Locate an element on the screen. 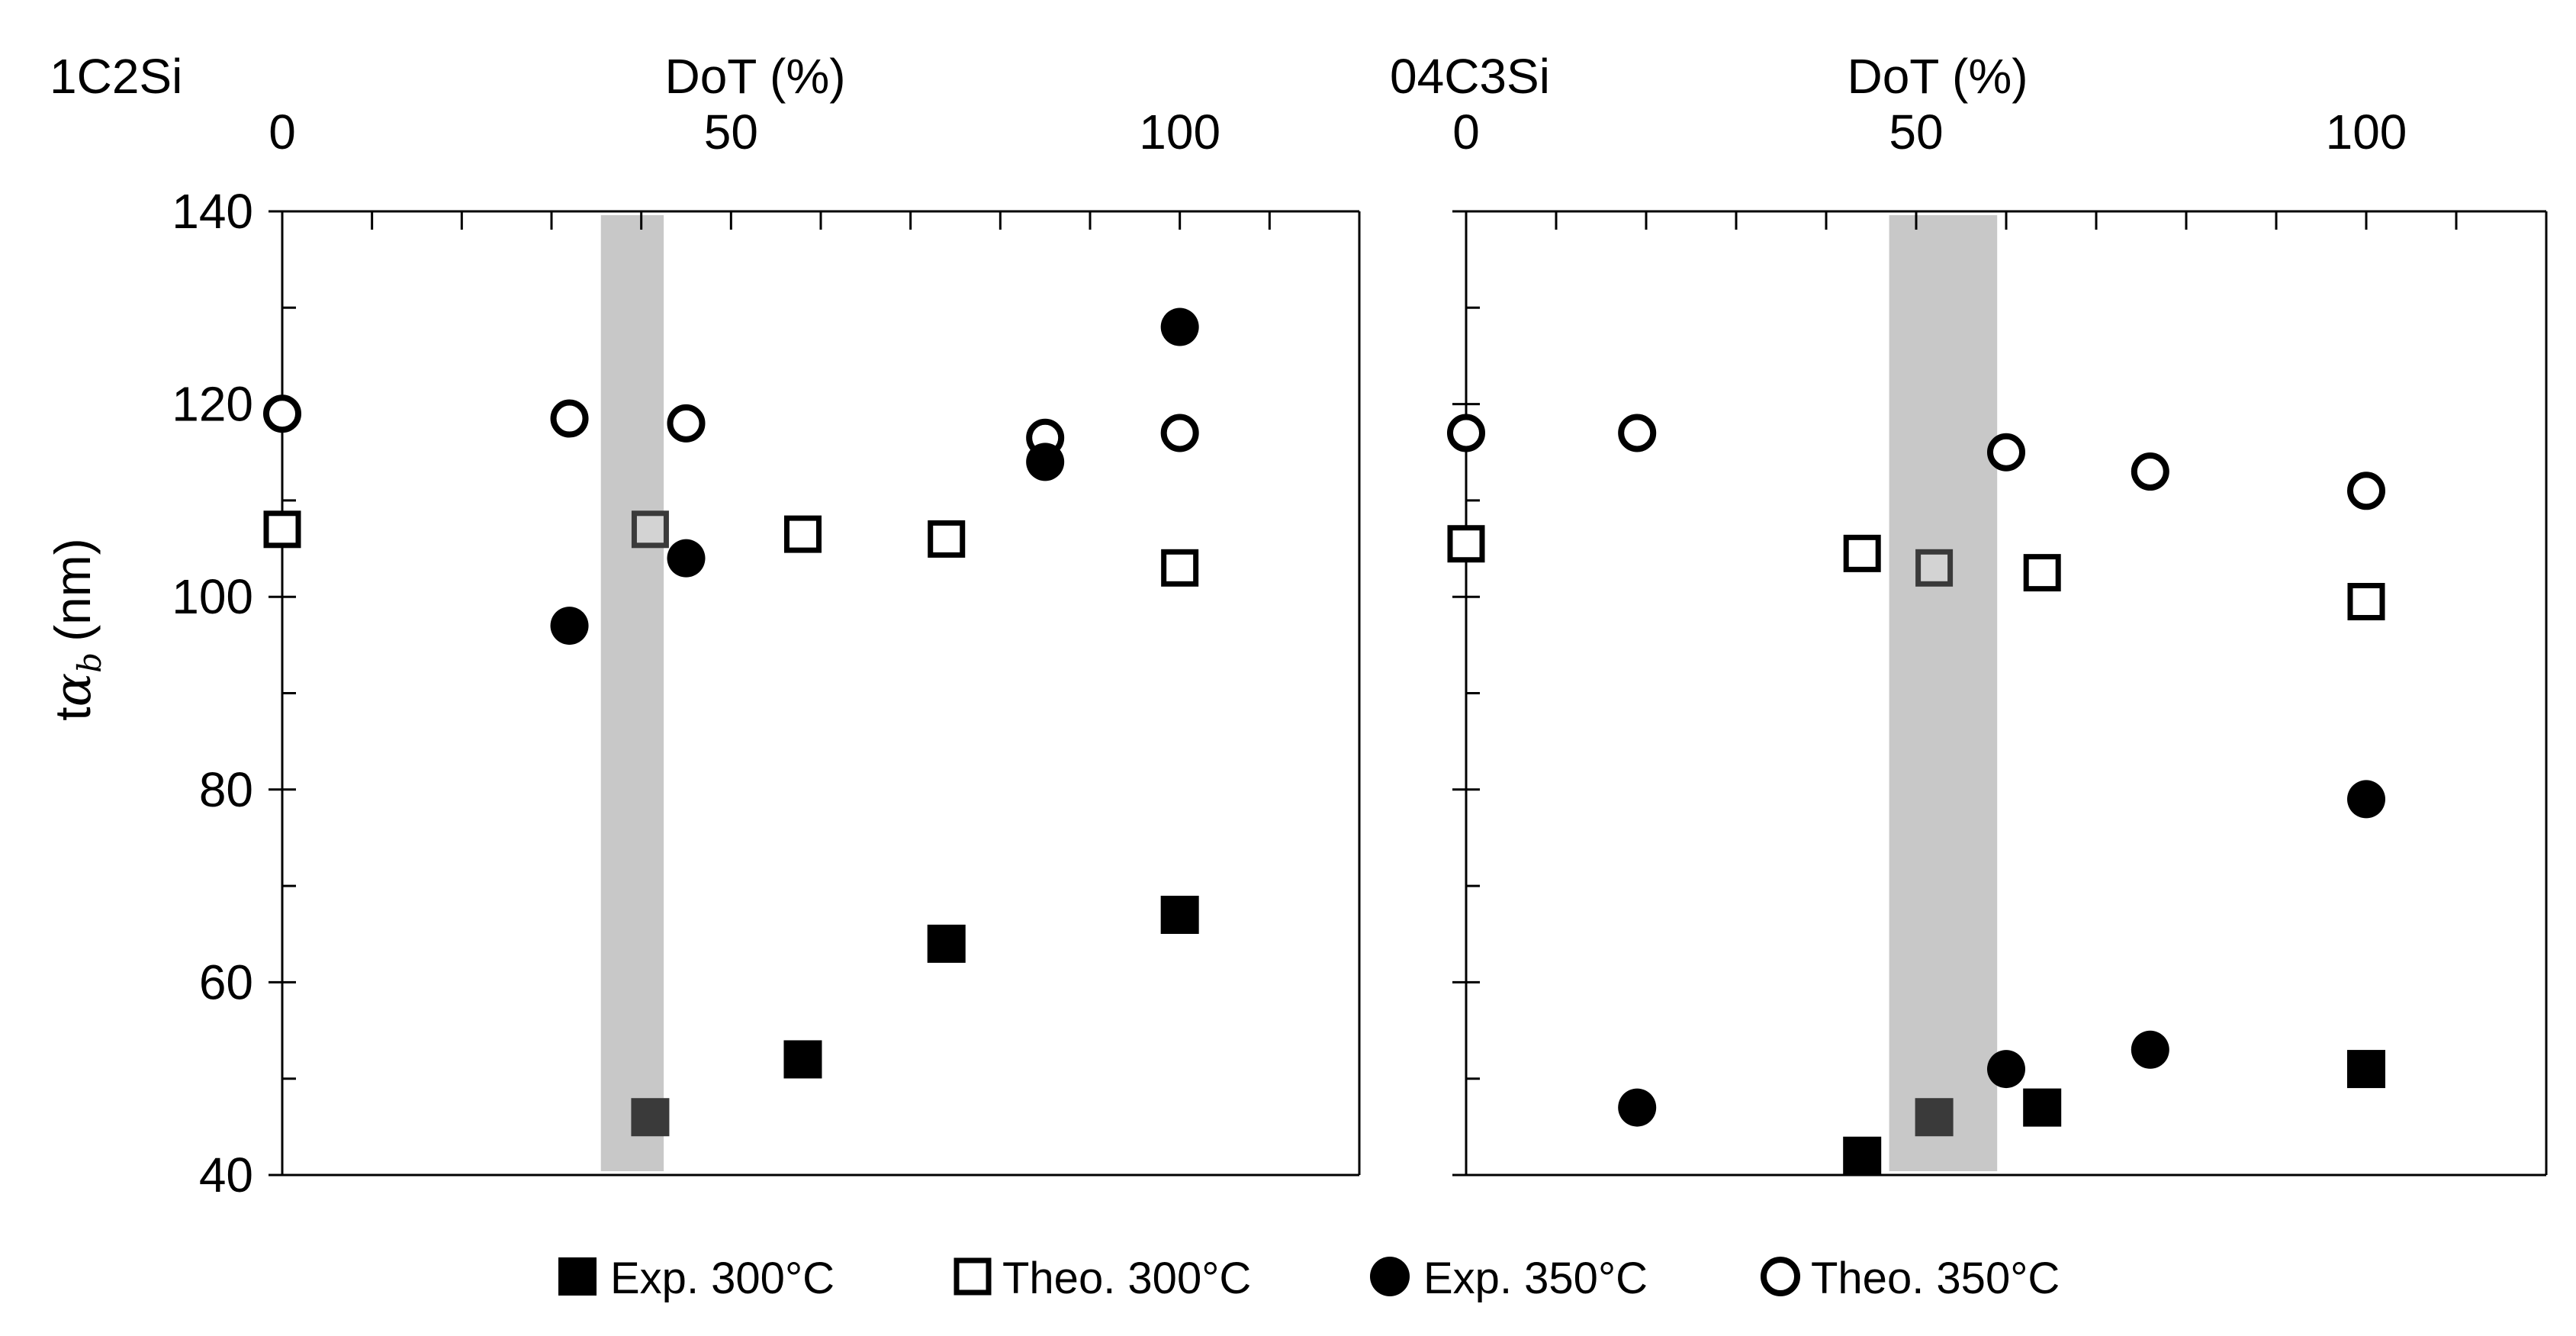 Image resolution: width=2576 pixels, height=1336 pixels. panel-label: 1C2Si is located at coordinates (116, 76).